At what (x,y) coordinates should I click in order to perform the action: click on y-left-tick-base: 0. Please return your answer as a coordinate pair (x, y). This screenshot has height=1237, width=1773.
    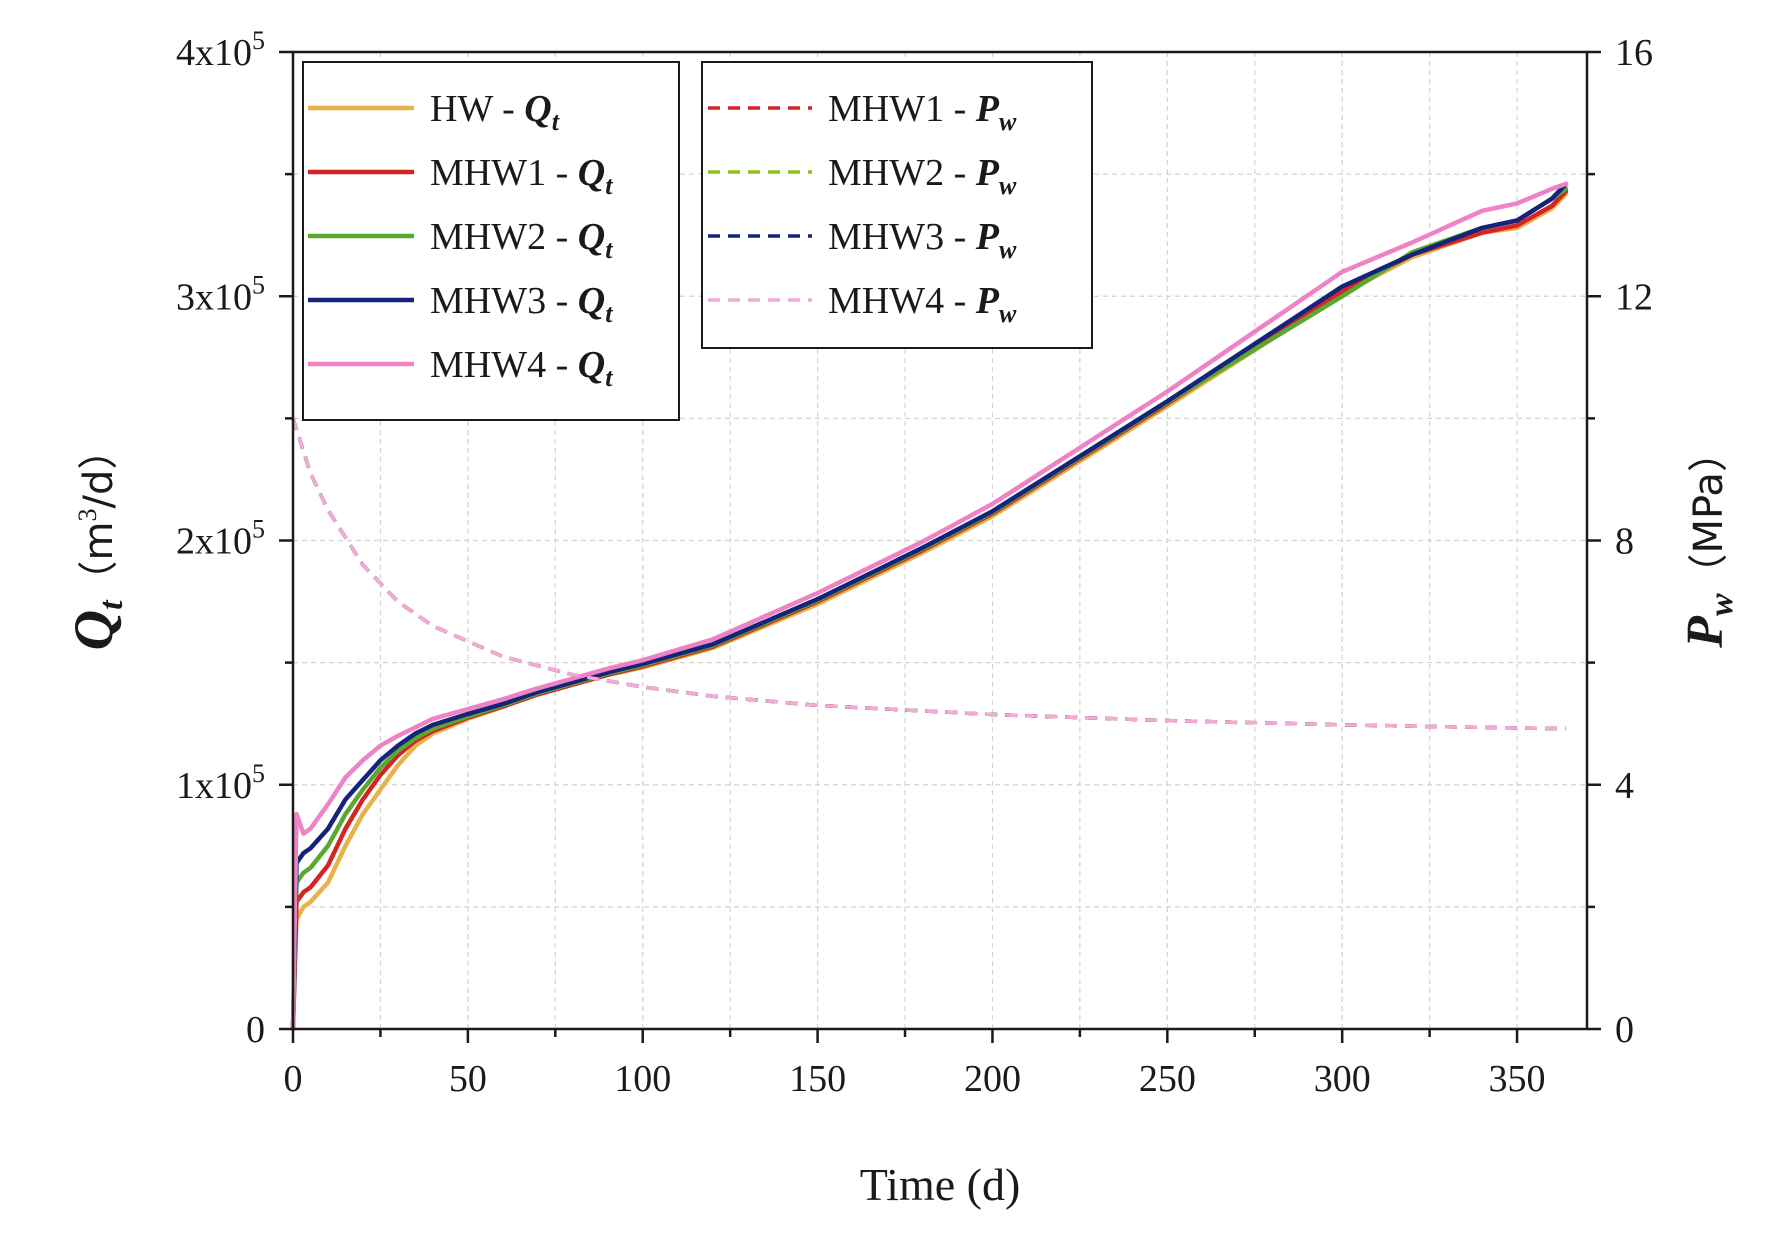
    Looking at the image, I should click on (255, 1030).